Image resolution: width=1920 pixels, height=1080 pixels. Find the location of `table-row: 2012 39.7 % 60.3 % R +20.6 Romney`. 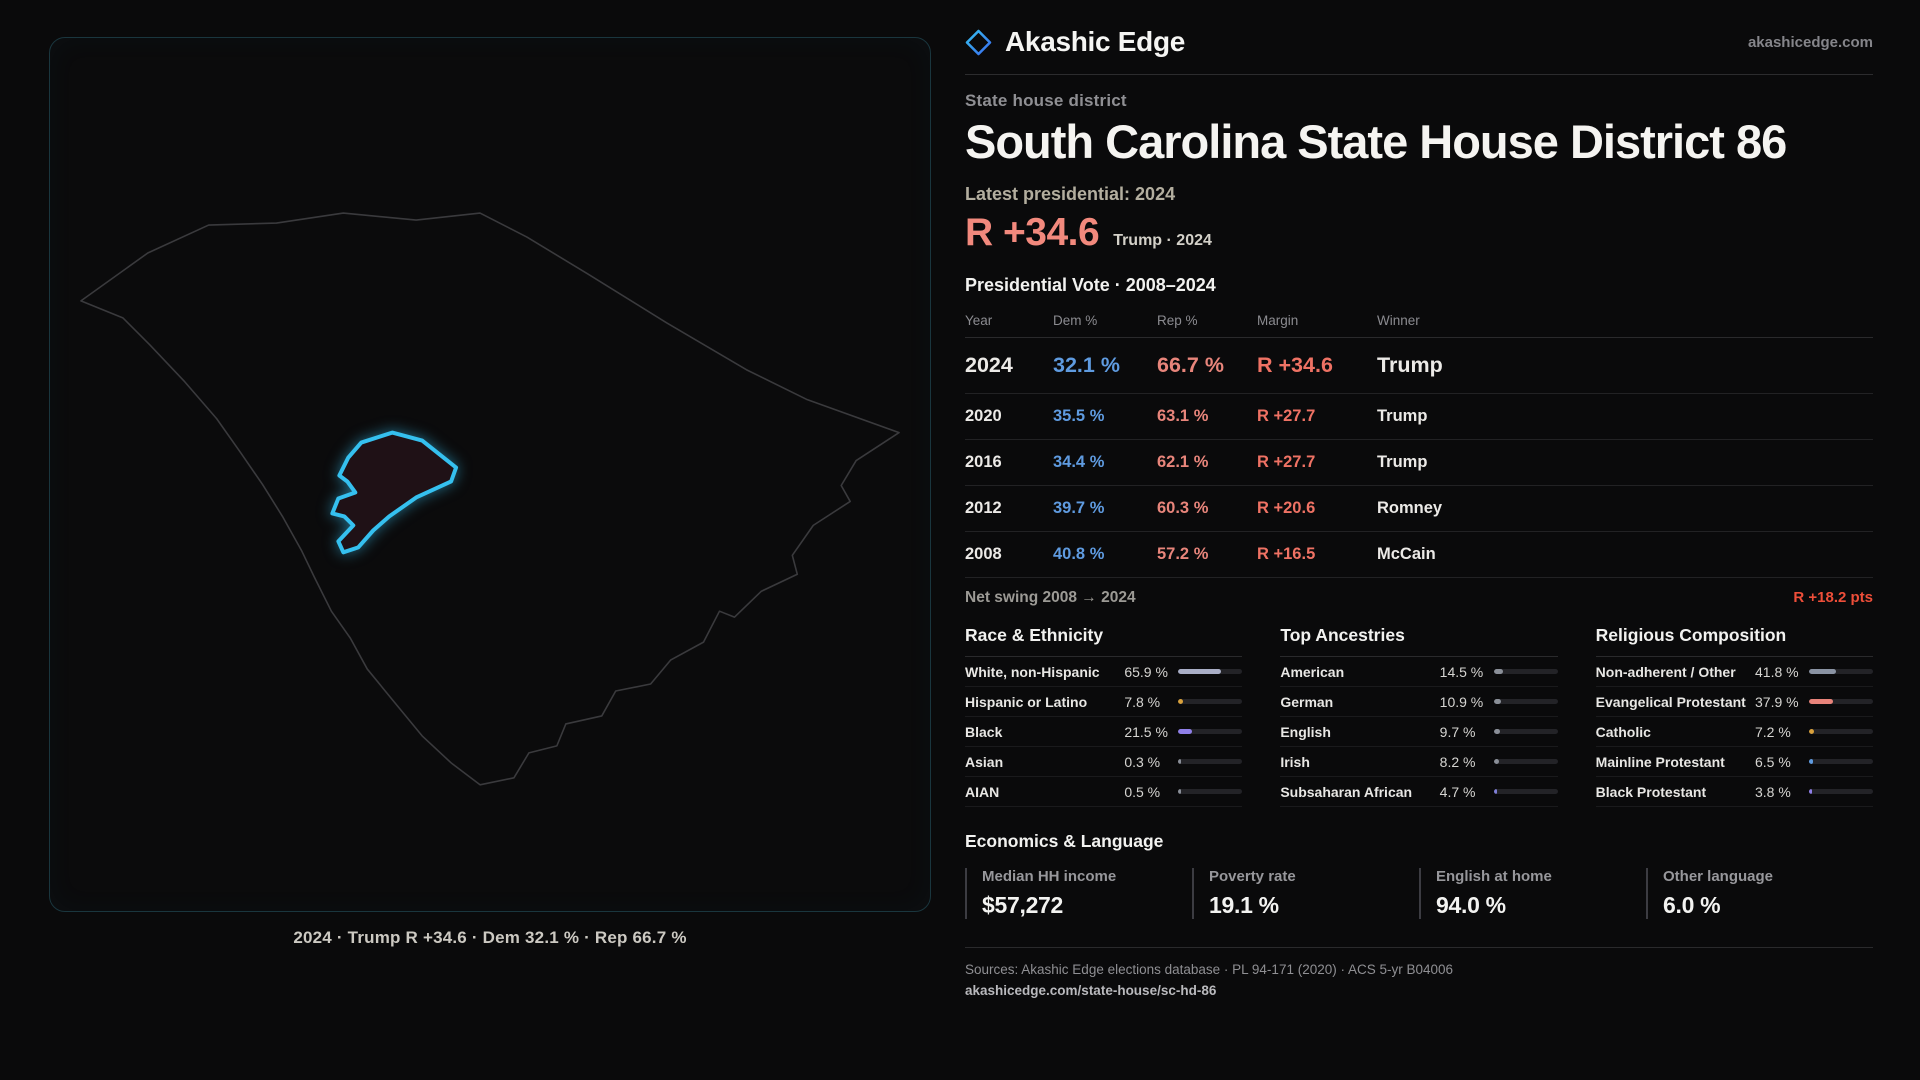

table-row: 2012 39.7 % 60.3 % R +20.6 Romney is located at coordinates (1419, 509).